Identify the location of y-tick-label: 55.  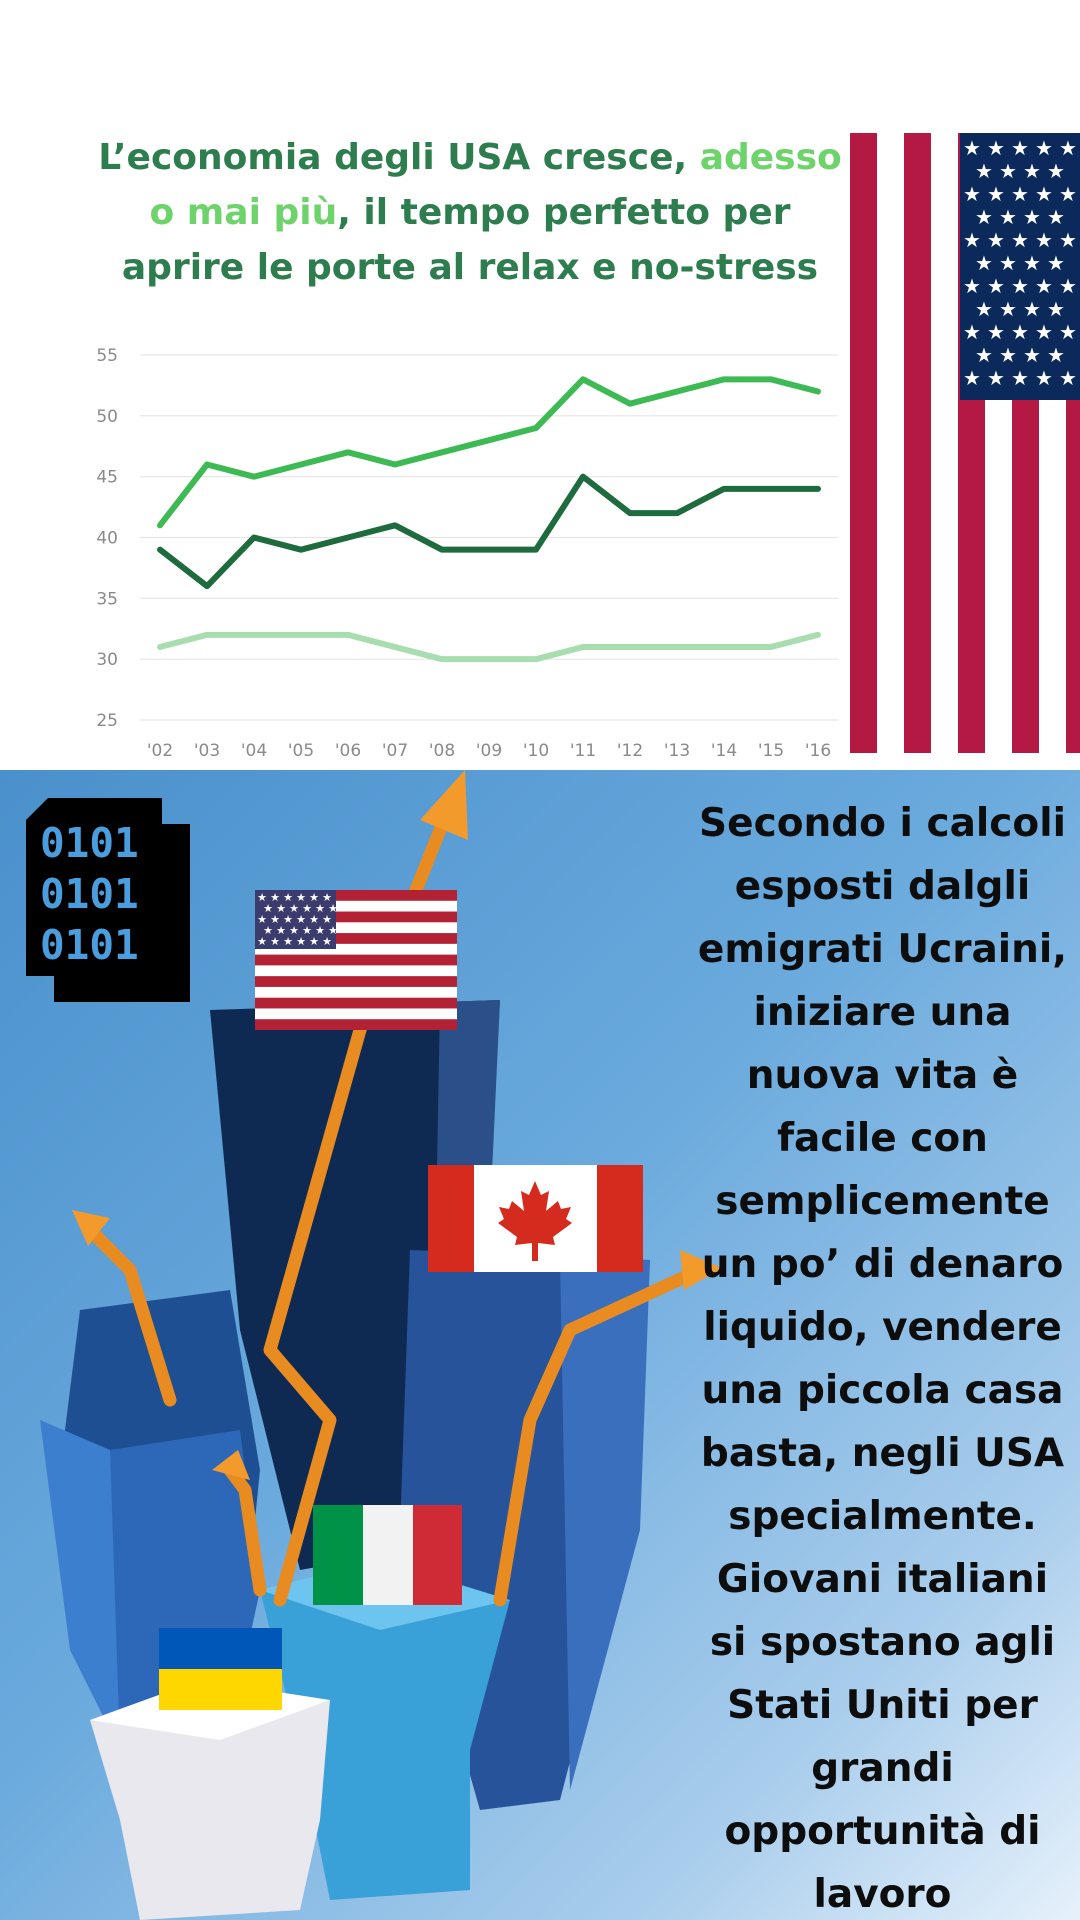
(107, 356).